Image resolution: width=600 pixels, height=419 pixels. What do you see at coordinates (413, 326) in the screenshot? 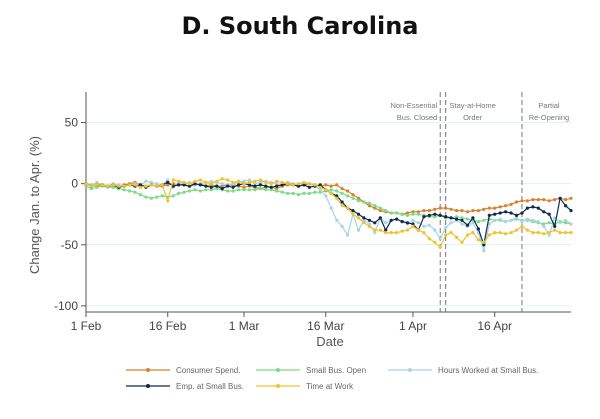
I see `x-tick-label: 1 Apr` at bounding box center [413, 326].